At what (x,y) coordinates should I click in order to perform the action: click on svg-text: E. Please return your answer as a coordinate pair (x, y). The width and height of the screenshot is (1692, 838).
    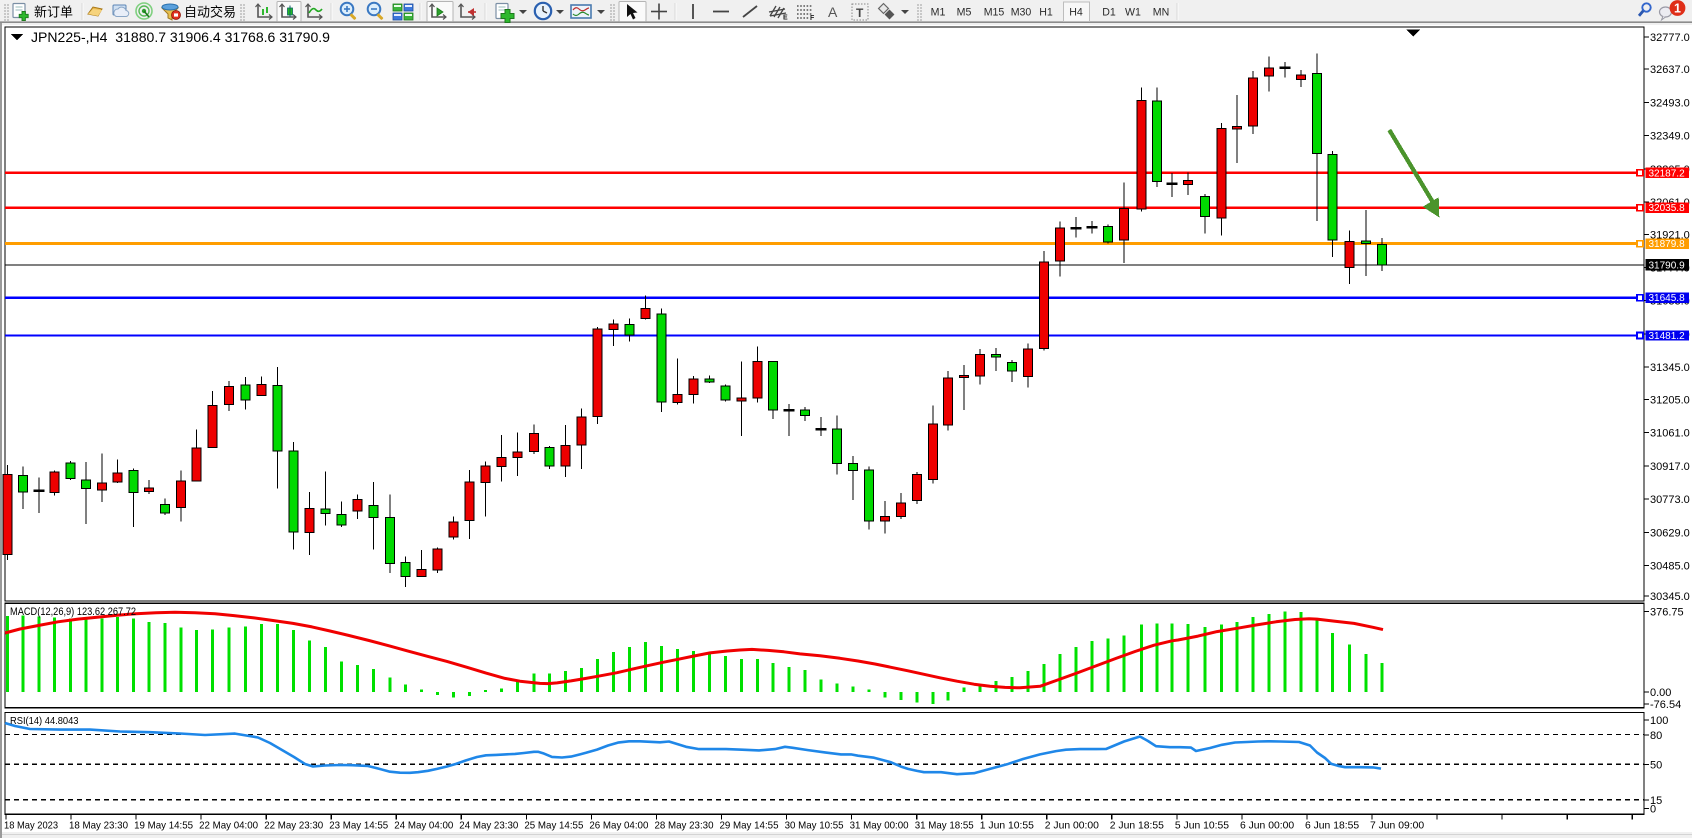
    Looking at the image, I should click on (785, 18).